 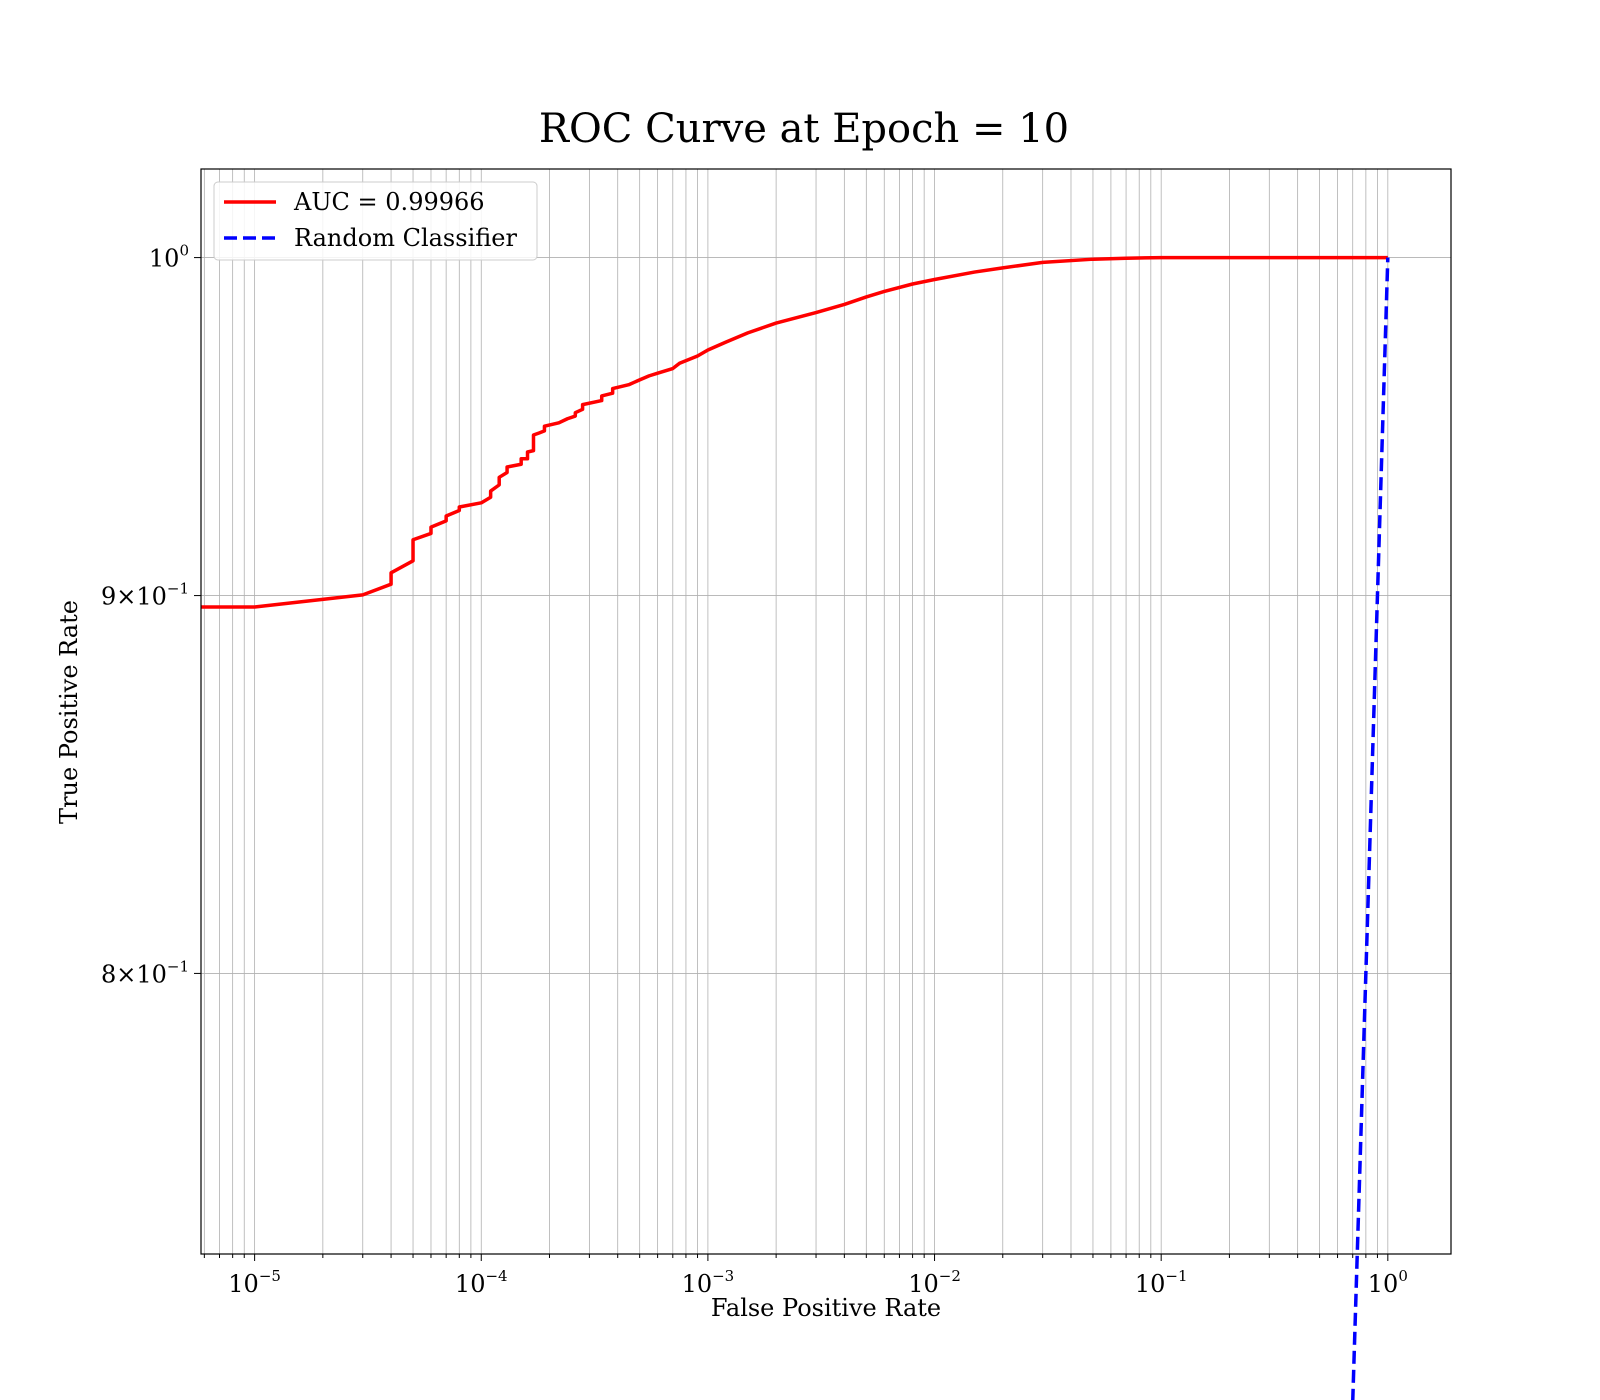 What do you see at coordinates (1161, 1282) in the screenshot?
I see `x-tick-label: 10⁻¹` at bounding box center [1161, 1282].